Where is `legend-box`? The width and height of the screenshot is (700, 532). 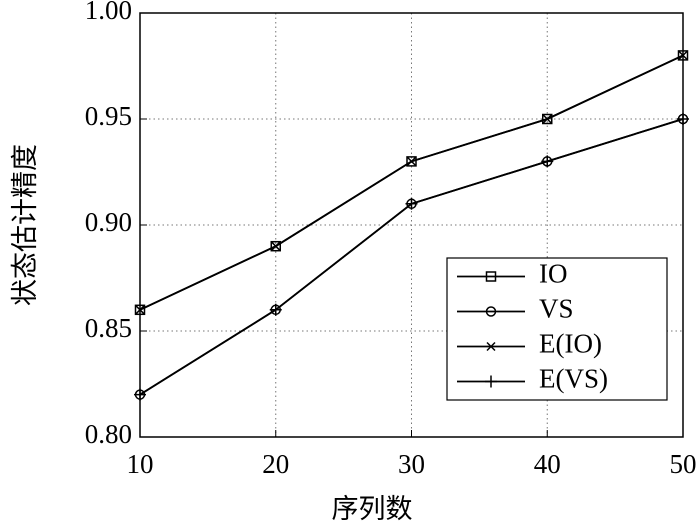 legend-box is located at coordinates (557, 329).